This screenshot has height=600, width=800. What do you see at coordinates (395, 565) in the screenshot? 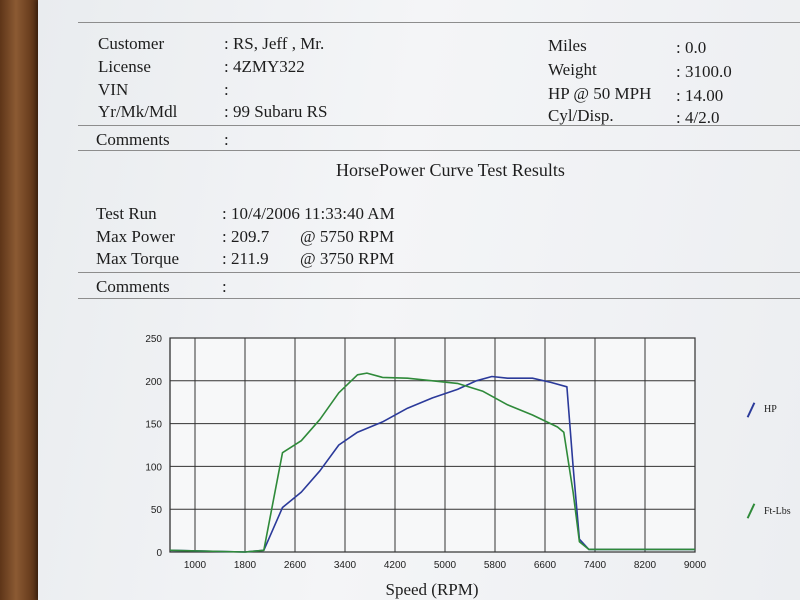
I see `x-tick-label: 4200` at bounding box center [395, 565].